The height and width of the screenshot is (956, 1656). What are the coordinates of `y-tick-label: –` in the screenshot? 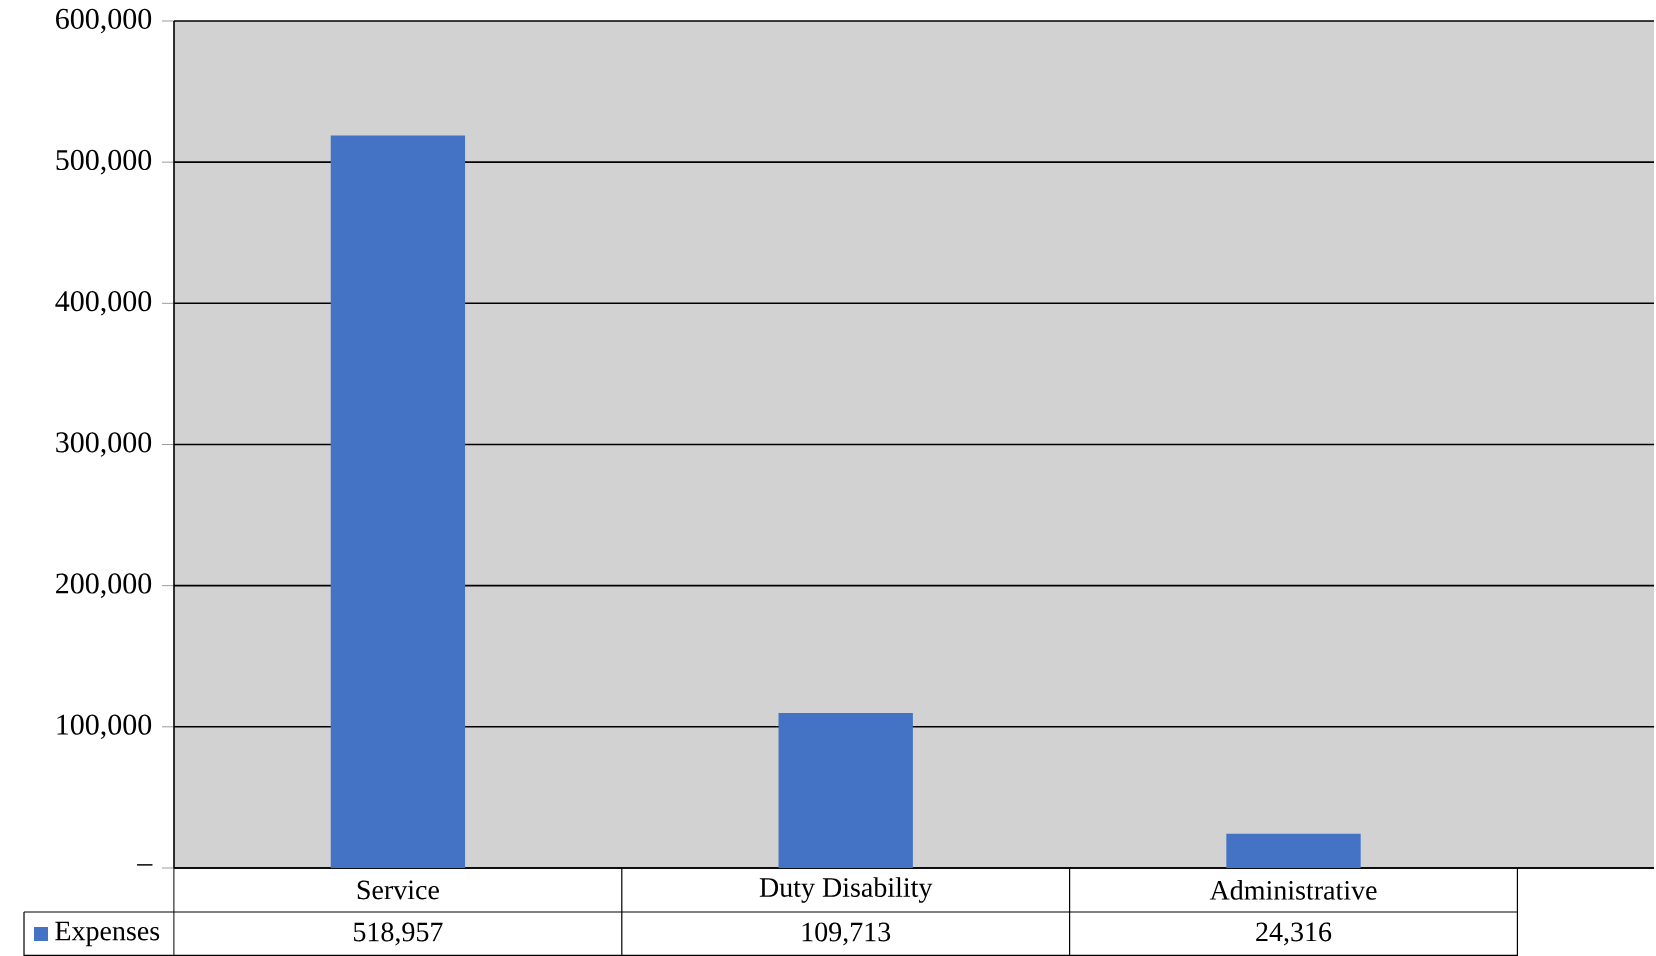 It's located at (145, 865).